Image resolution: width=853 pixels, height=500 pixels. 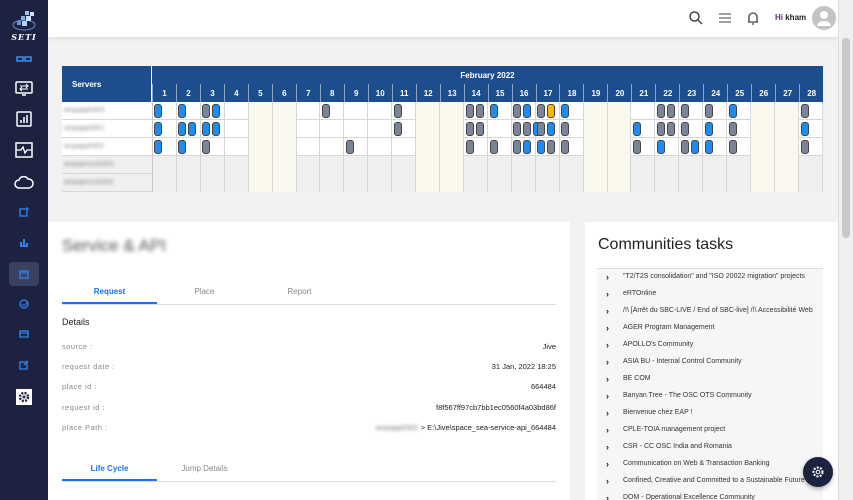 What do you see at coordinates (753, 18) in the screenshot?
I see `bell-icon` at bounding box center [753, 18].